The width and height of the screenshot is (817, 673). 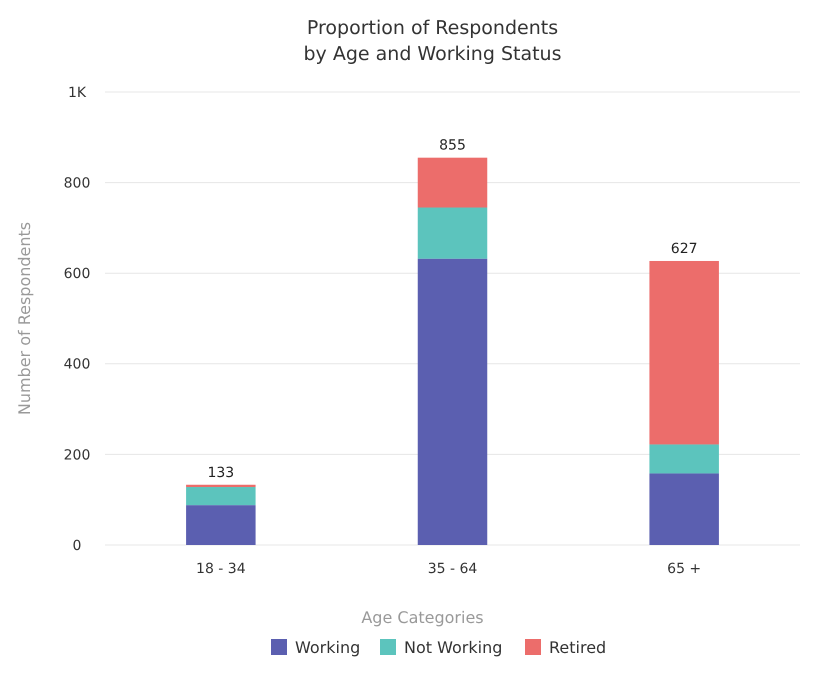 I want to click on y-axis-title: Number of Respondents, so click(x=24, y=319).